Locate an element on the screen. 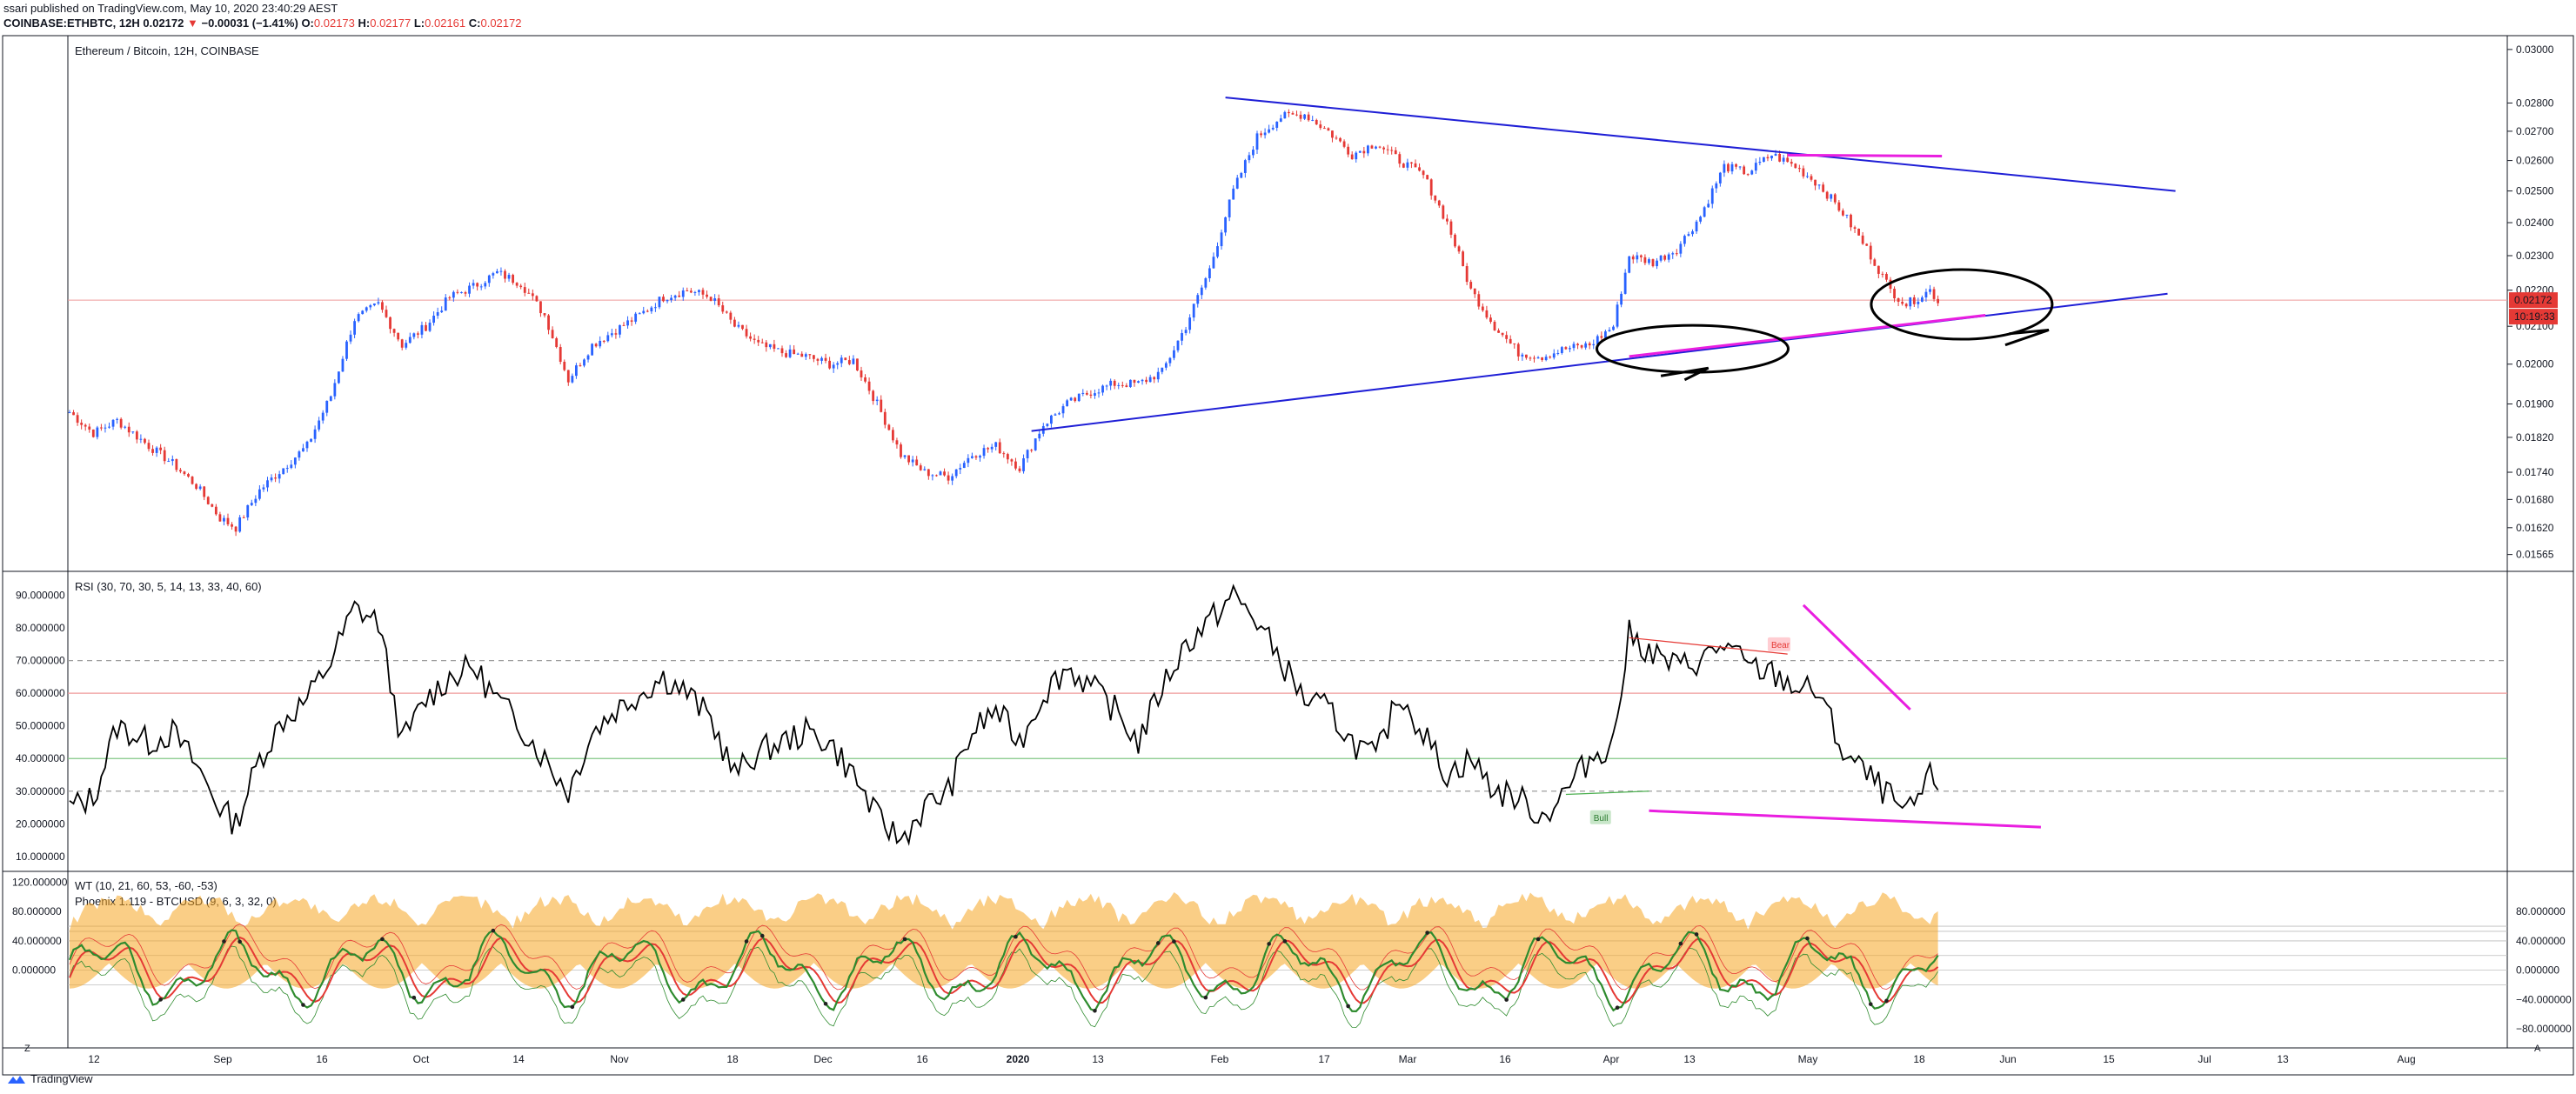  time-tick-label: Feb is located at coordinates (1220, 1059).